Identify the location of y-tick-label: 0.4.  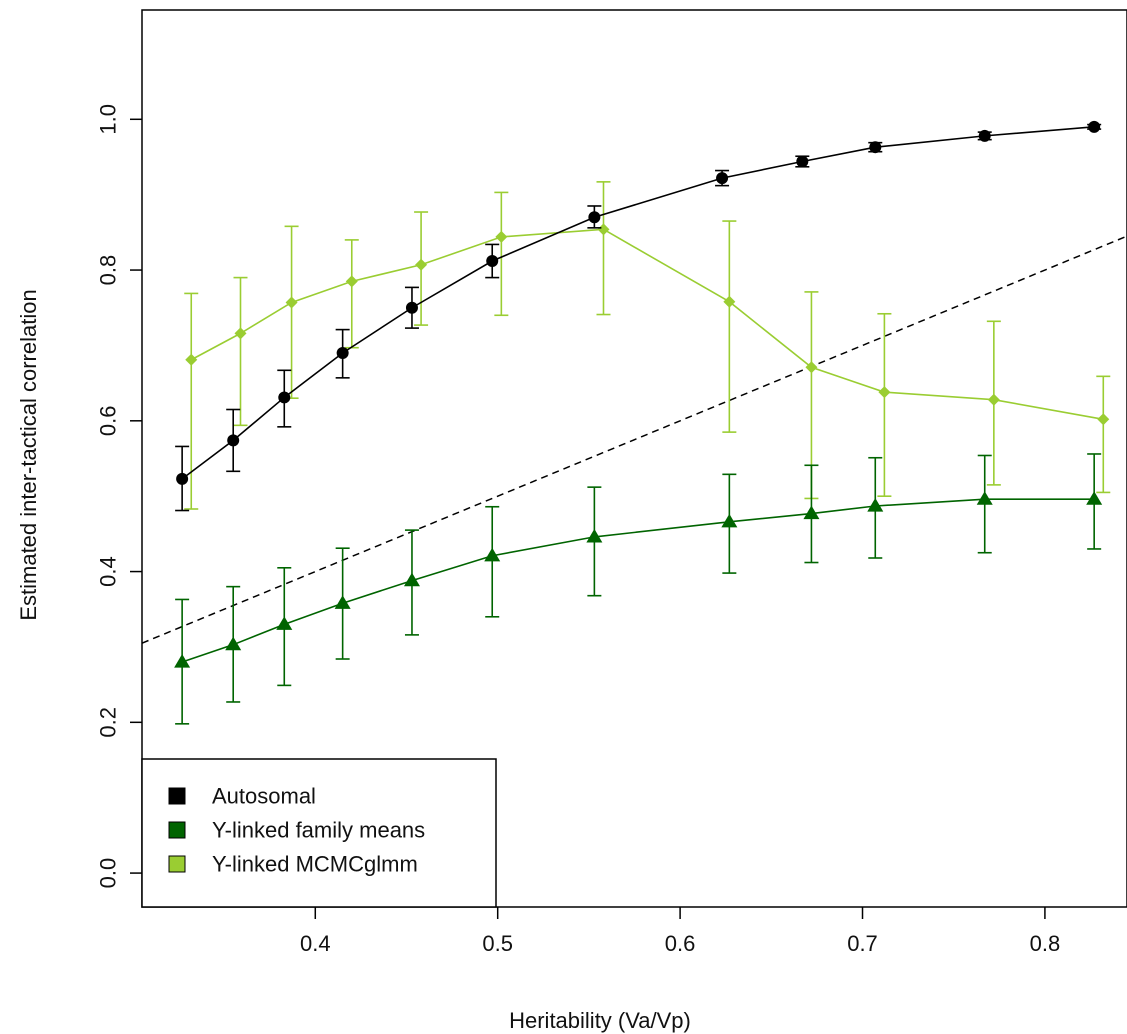
(108, 571).